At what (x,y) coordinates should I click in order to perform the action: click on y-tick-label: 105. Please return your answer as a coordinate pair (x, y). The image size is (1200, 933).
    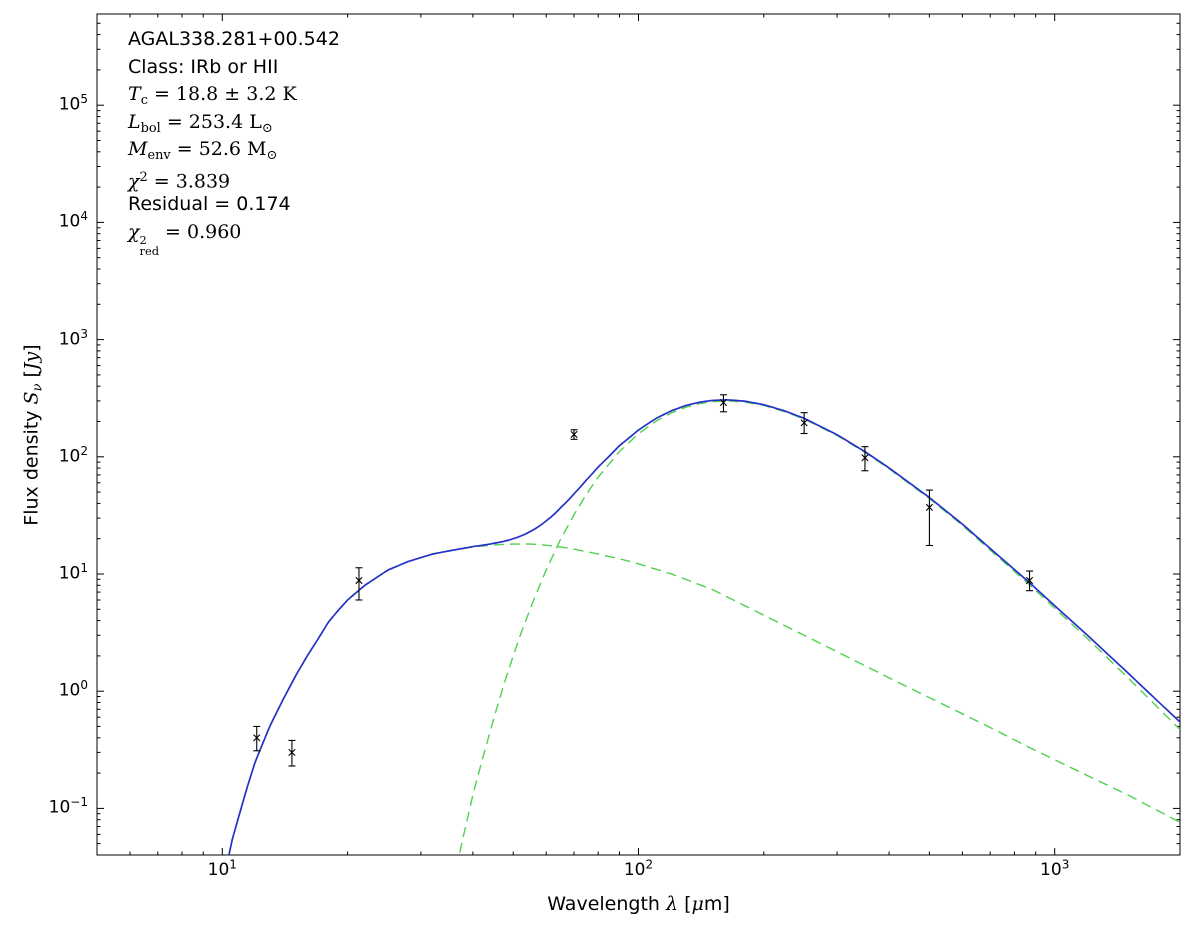
    Looking at the image, I should click on (44, 104).